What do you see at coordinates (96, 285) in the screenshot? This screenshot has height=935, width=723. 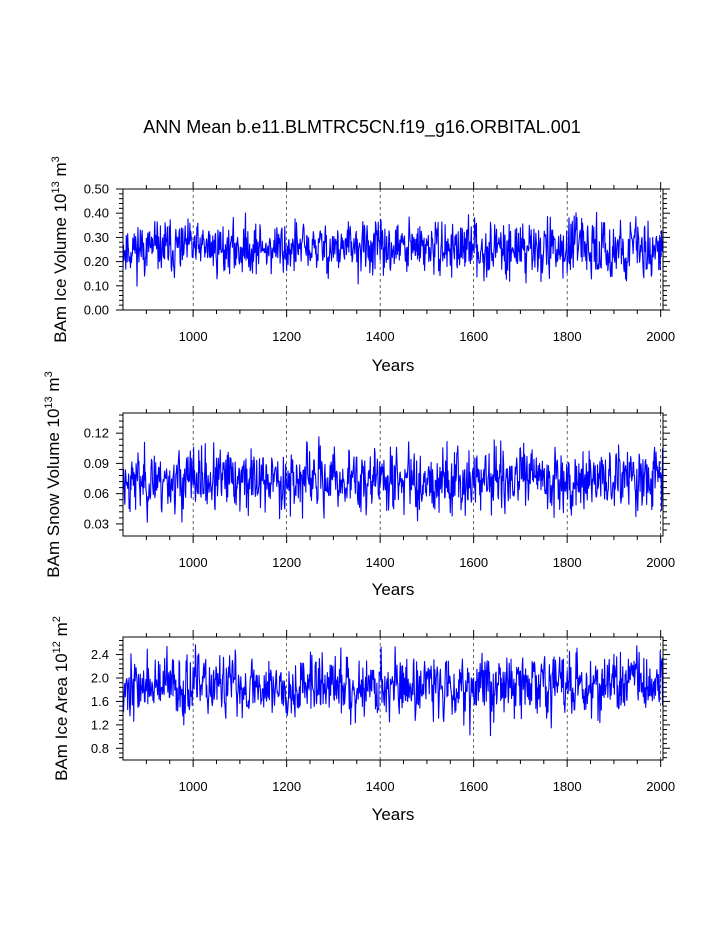 I see `y-tick-label: 0.10` at bounding box center [96, 285].